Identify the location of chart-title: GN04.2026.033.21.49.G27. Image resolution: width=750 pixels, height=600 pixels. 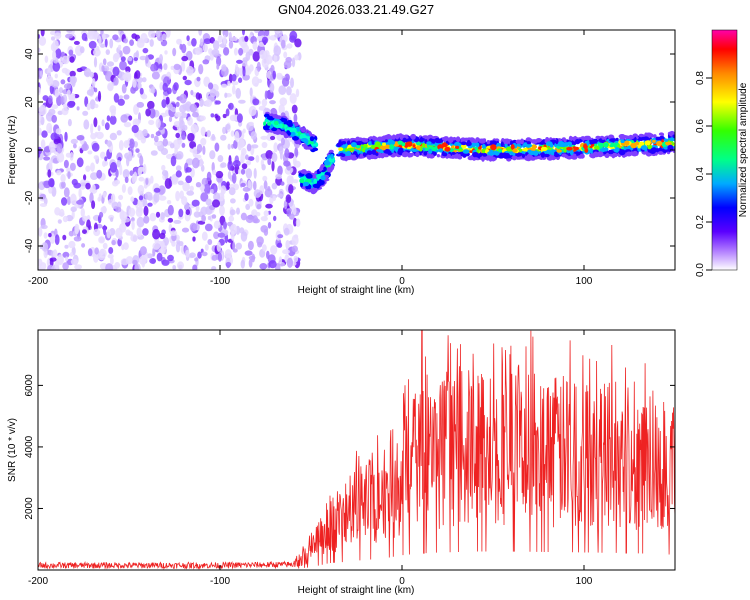
(356, 9).